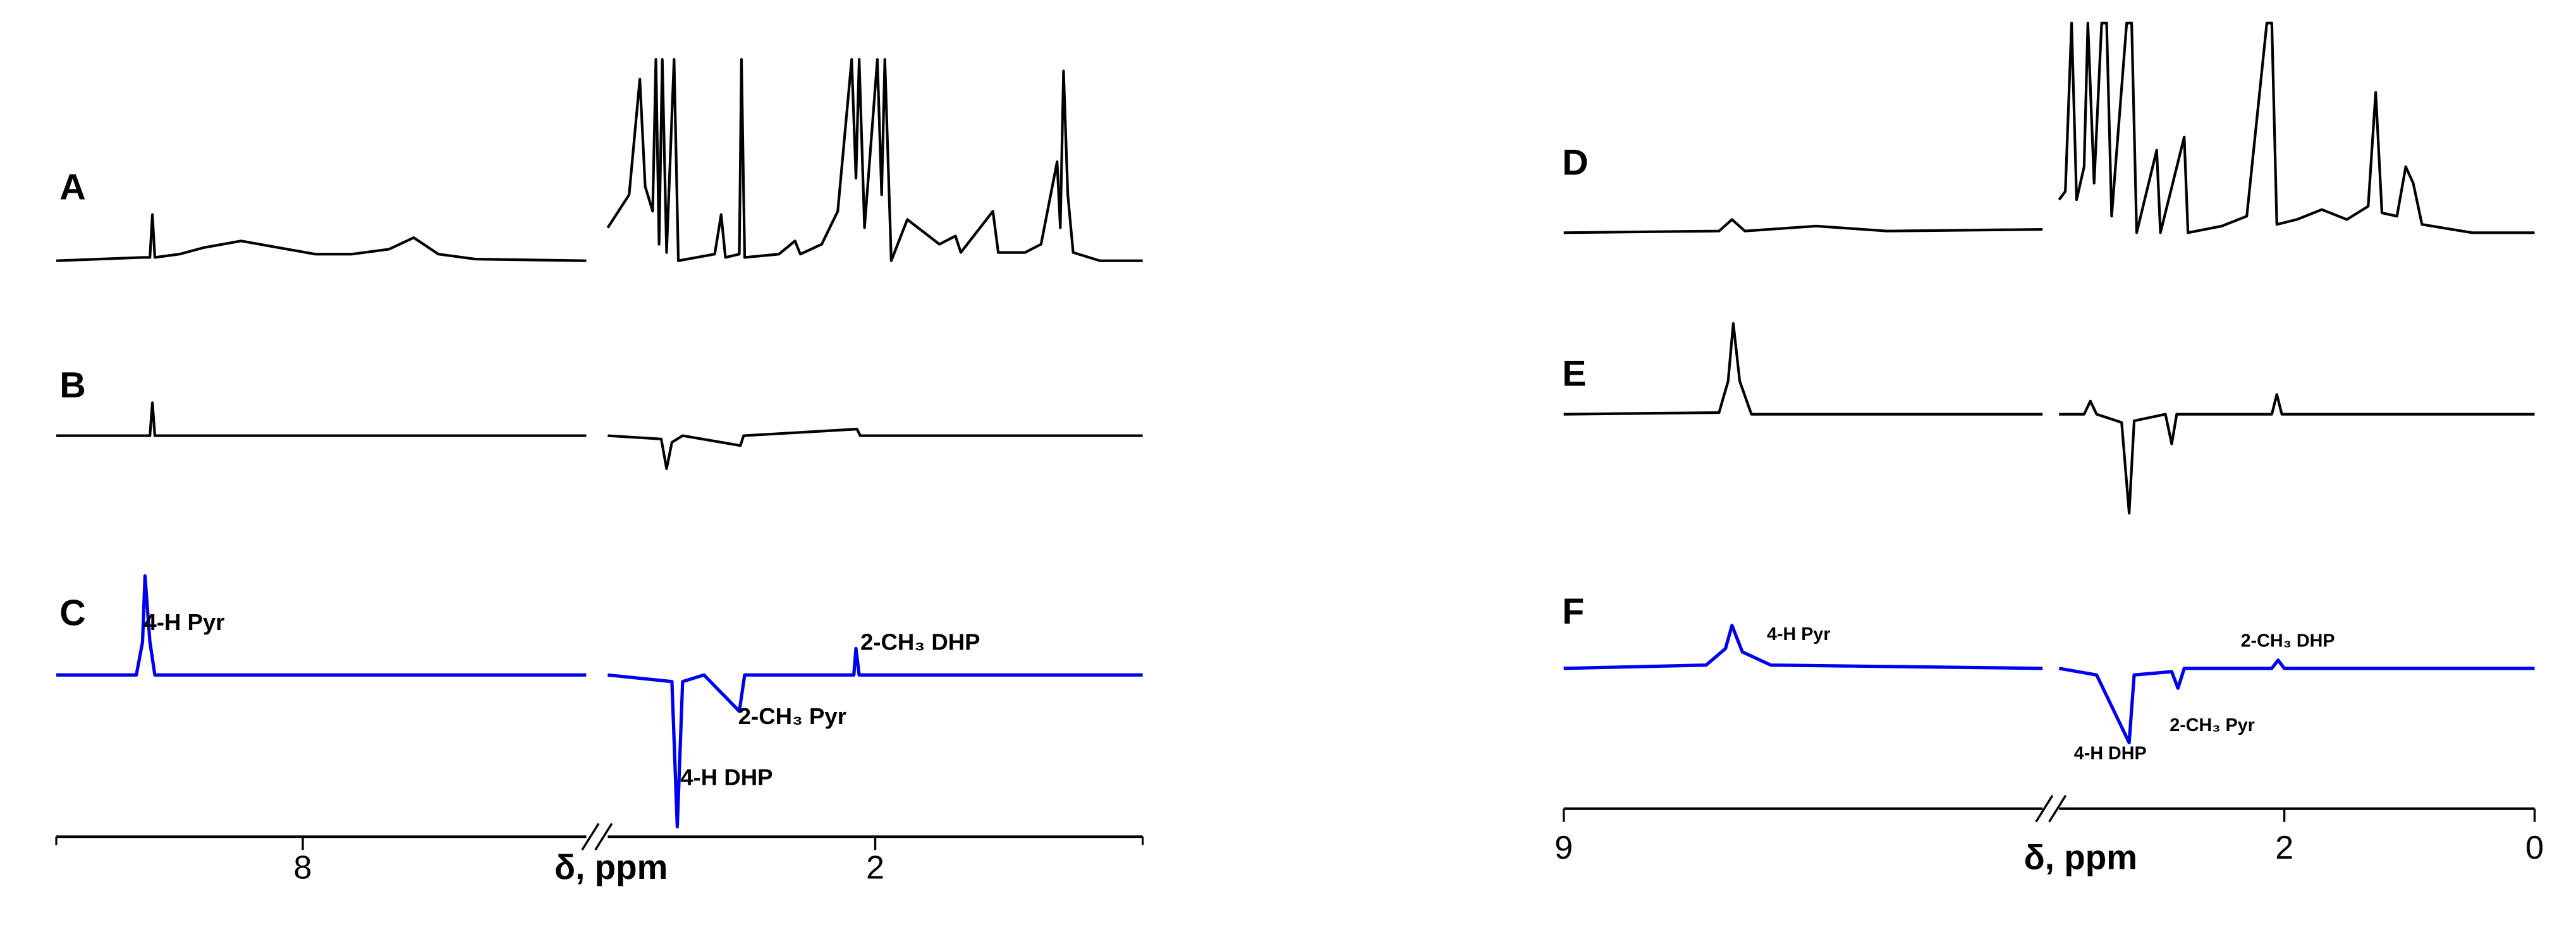 This screenshot has width=2576, height=925. Describe the element at coordinates (1574, 374) in the screenshot. I see `spectrum-label: E` at that location.